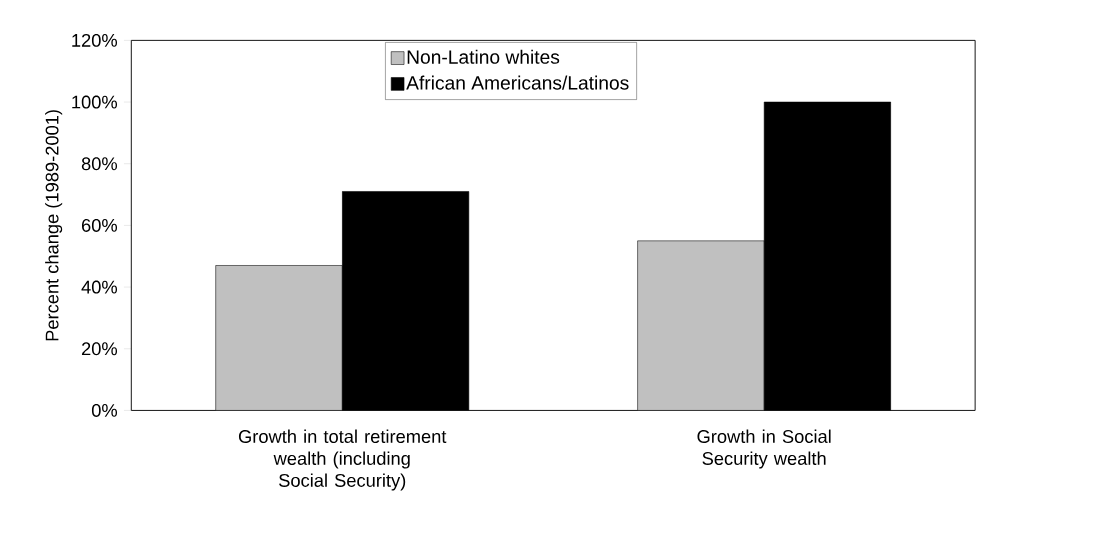  I want to click on y-tick-label: 100%, so click(95, 102).